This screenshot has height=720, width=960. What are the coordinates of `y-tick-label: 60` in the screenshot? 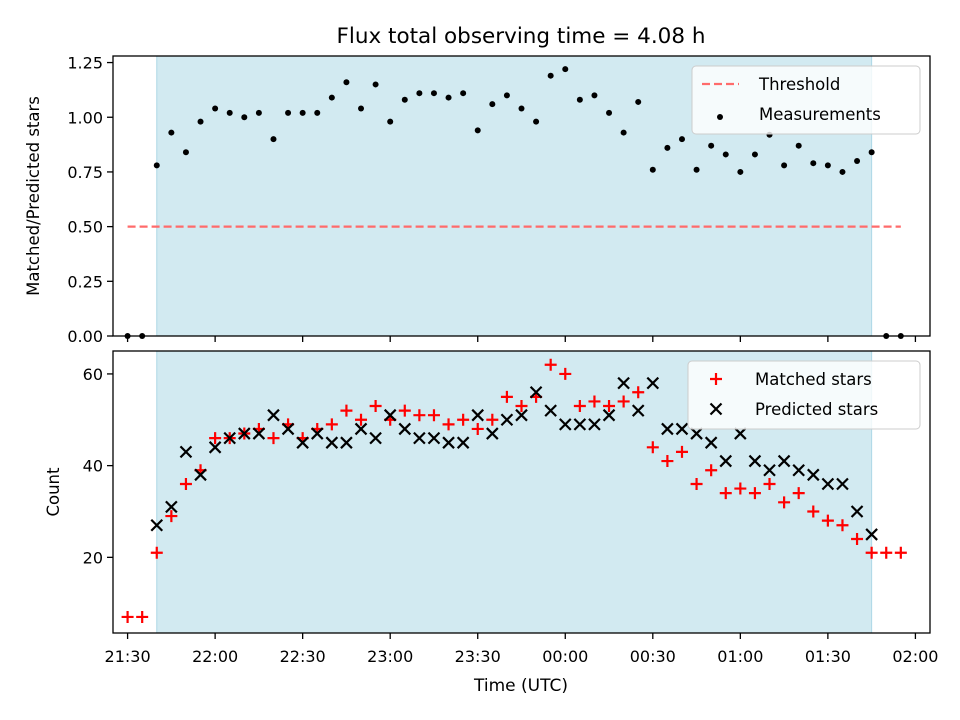 It's located at (93, 374).